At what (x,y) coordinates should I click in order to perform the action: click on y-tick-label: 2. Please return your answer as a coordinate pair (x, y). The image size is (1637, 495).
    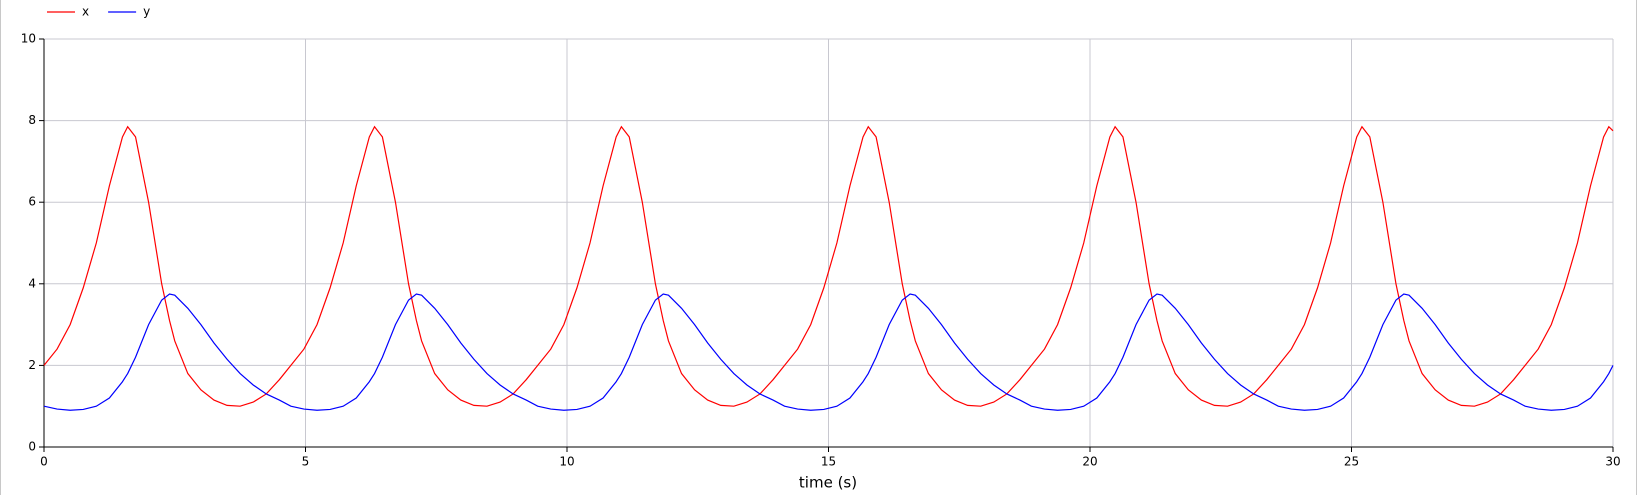
    Looking at the image, I should click on (32, 365).